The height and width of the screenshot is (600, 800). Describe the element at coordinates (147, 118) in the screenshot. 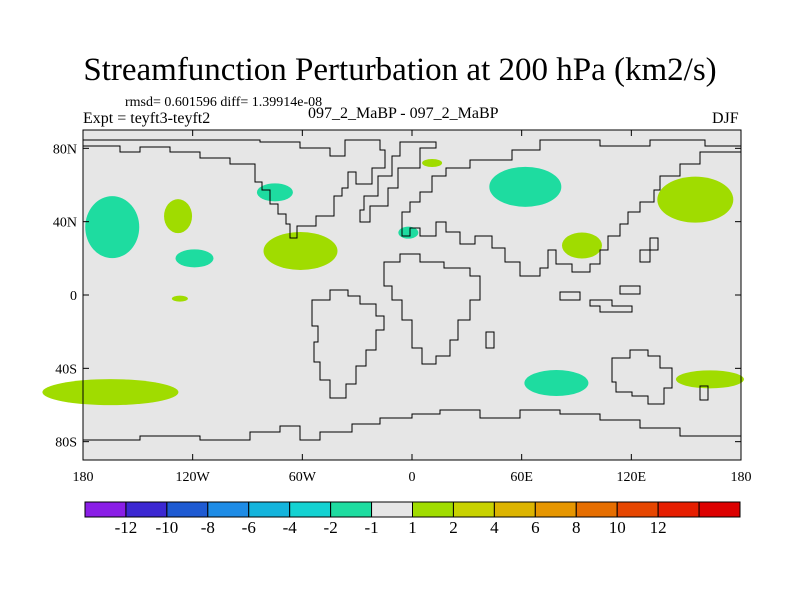

I see `experiment-label: Expt = teyft3-teyft2` at that location.